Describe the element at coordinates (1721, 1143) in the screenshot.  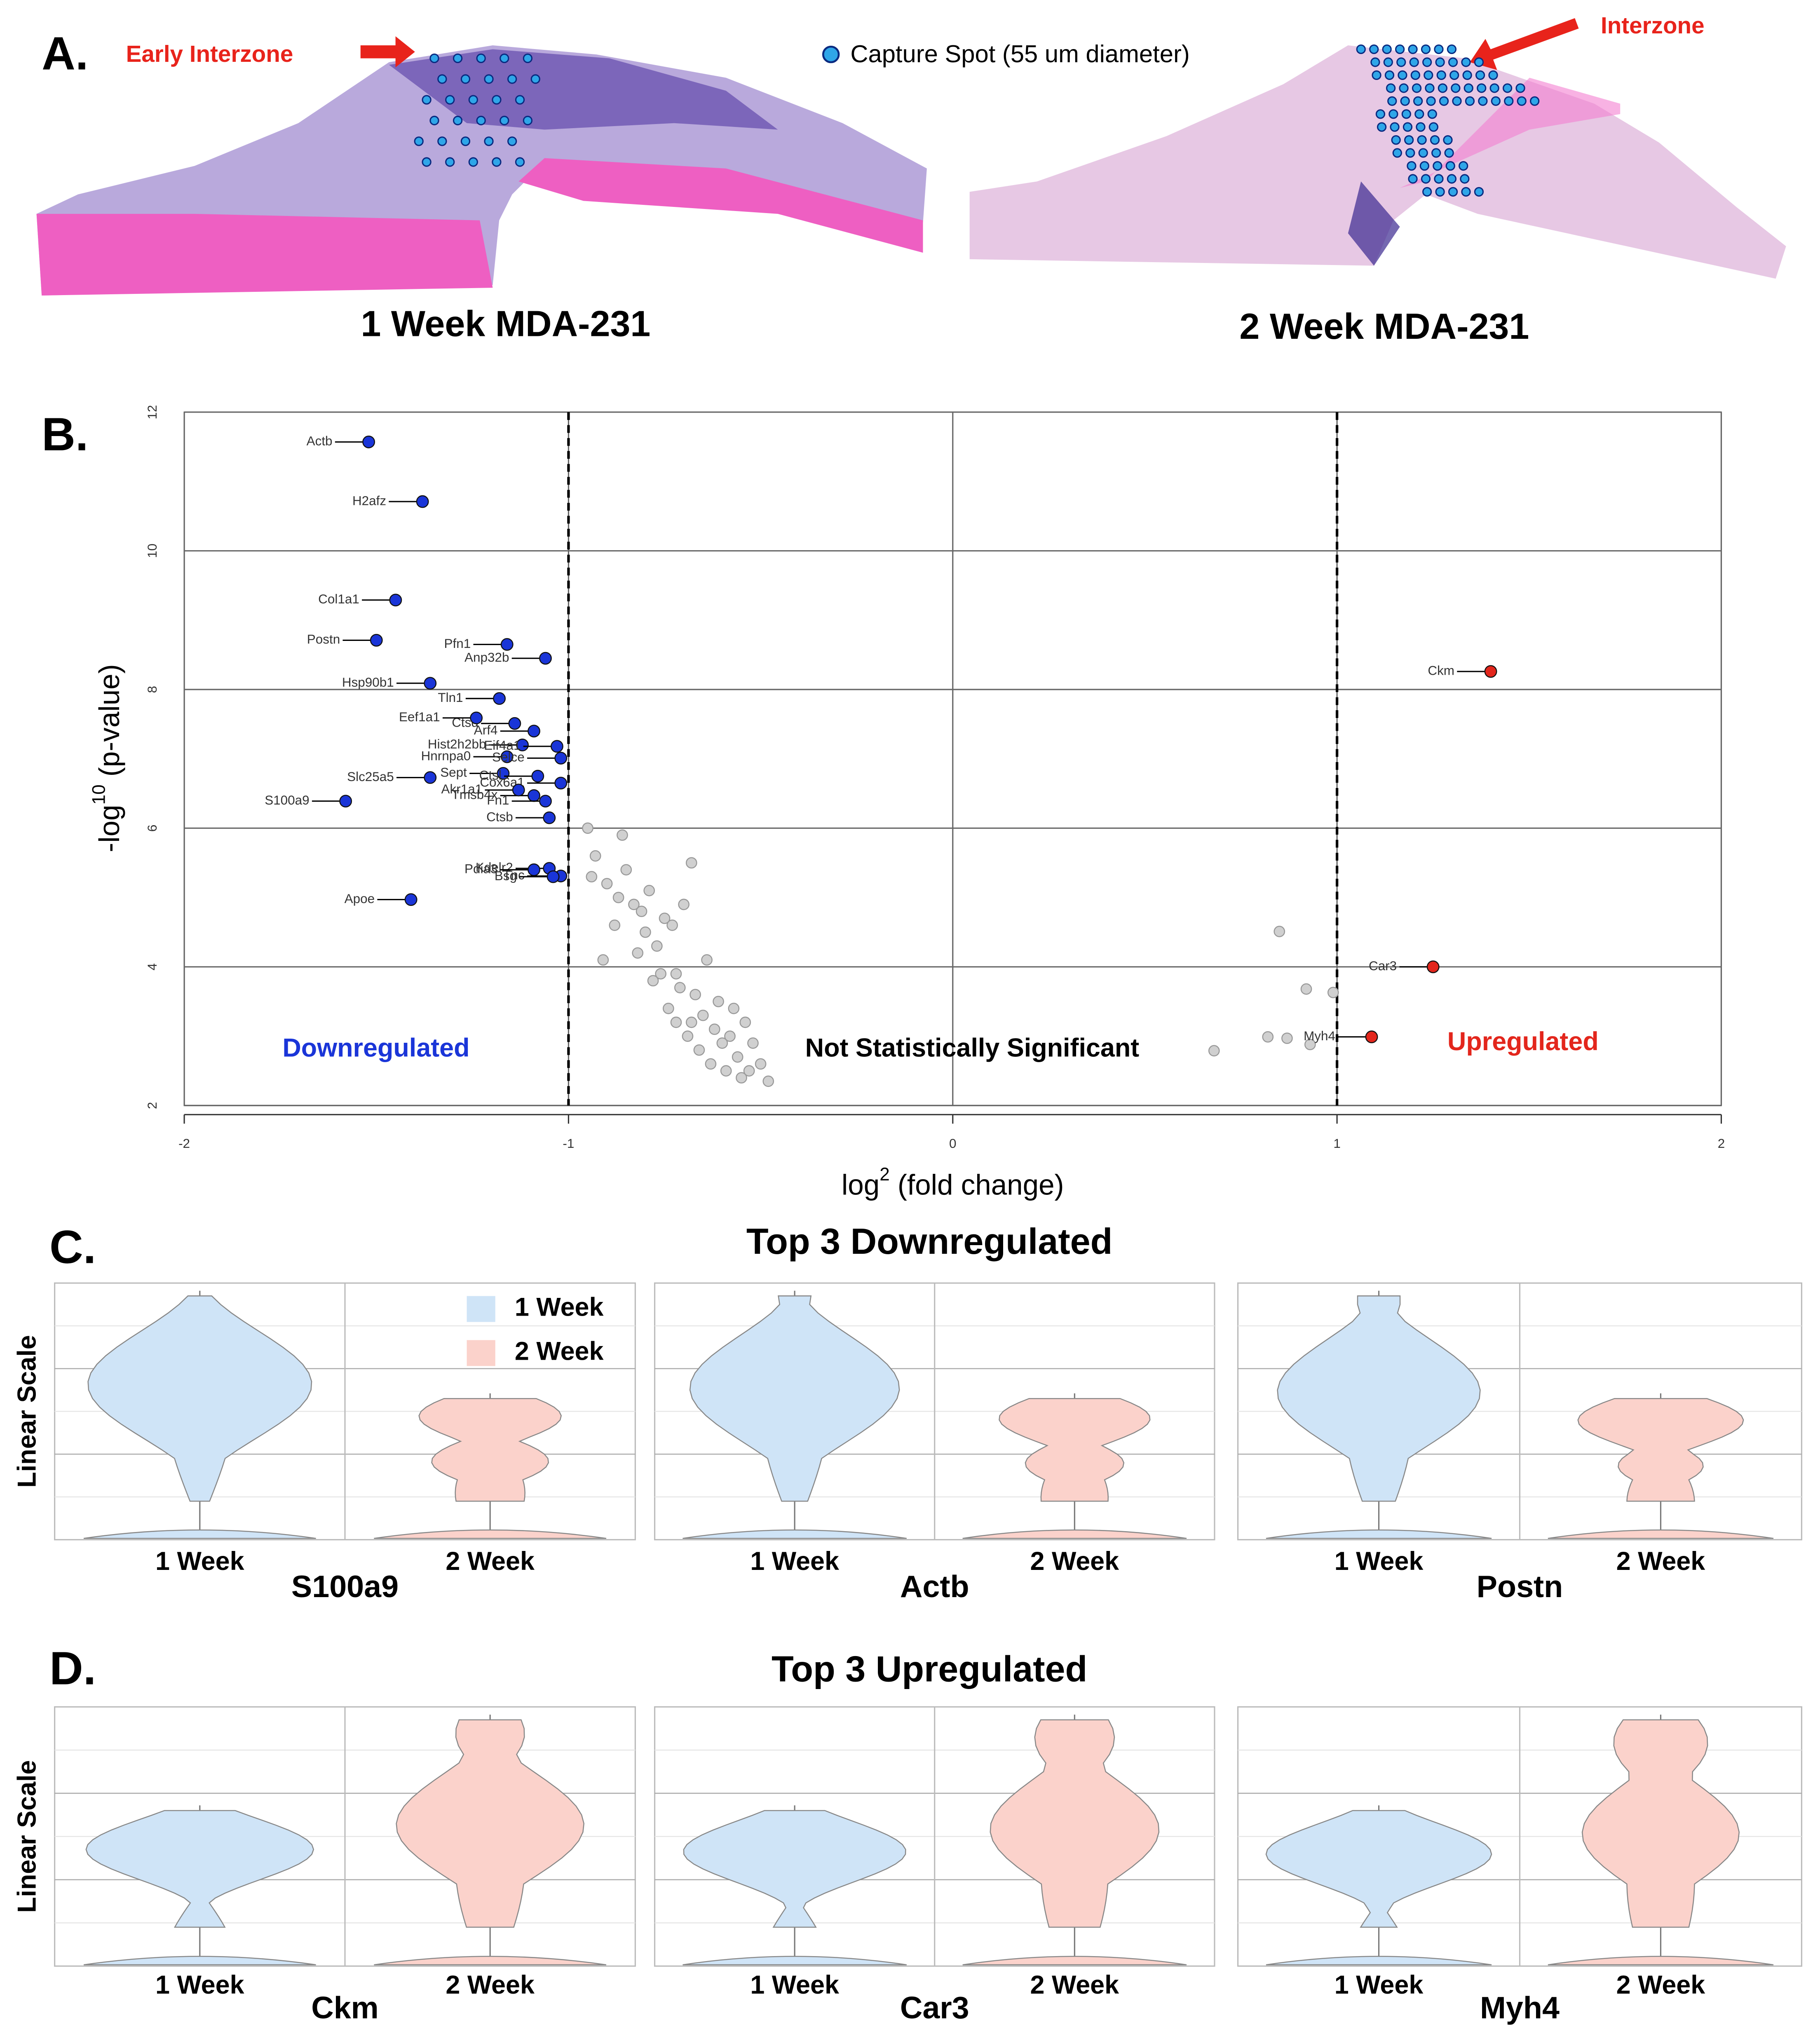
I see `x-tick-label: 2` at that location.